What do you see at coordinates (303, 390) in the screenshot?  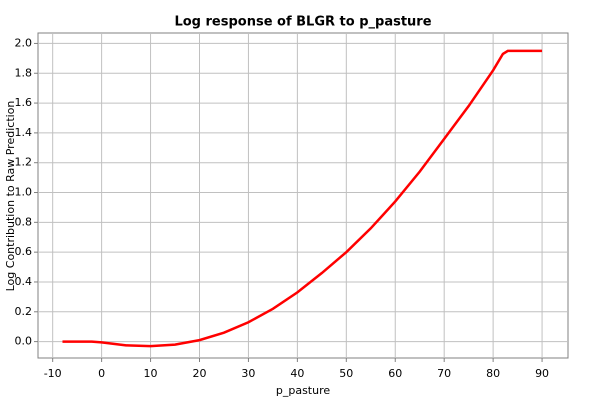 I see `x-axis-label: p_pasture` at bounding box center [303, 390].